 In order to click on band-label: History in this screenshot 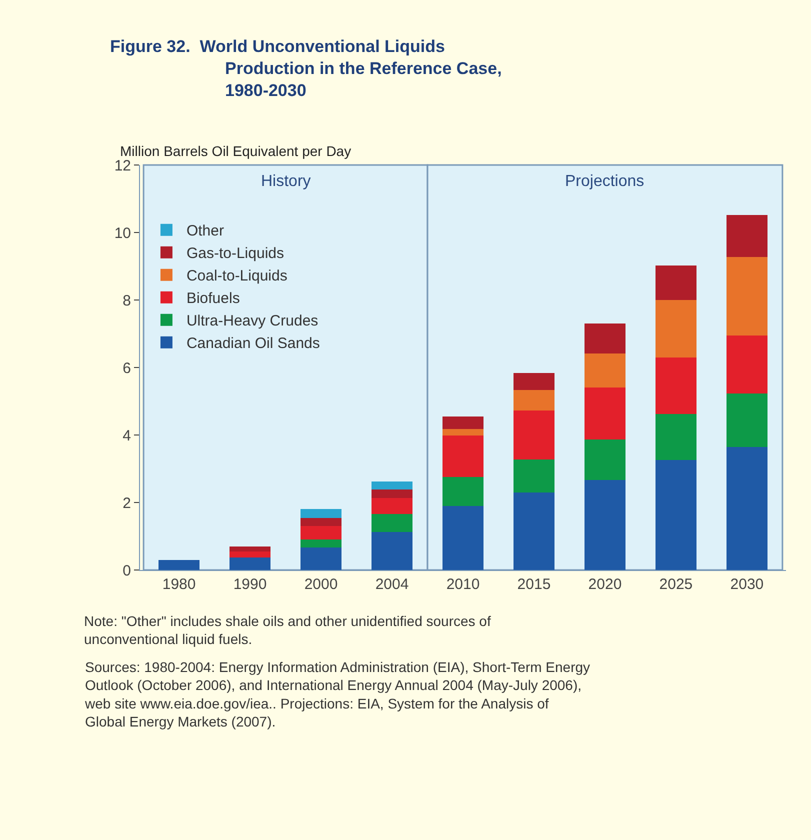, I will do `click(286, 181)`.